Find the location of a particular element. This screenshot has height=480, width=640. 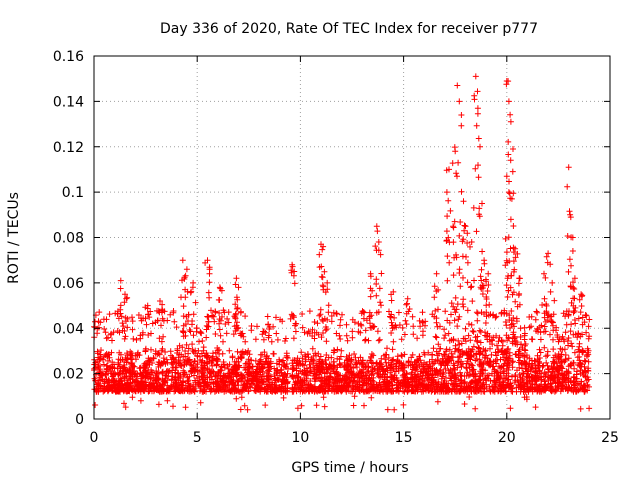

y-tick-label: 0.08 is located at coordinates (68, 239).